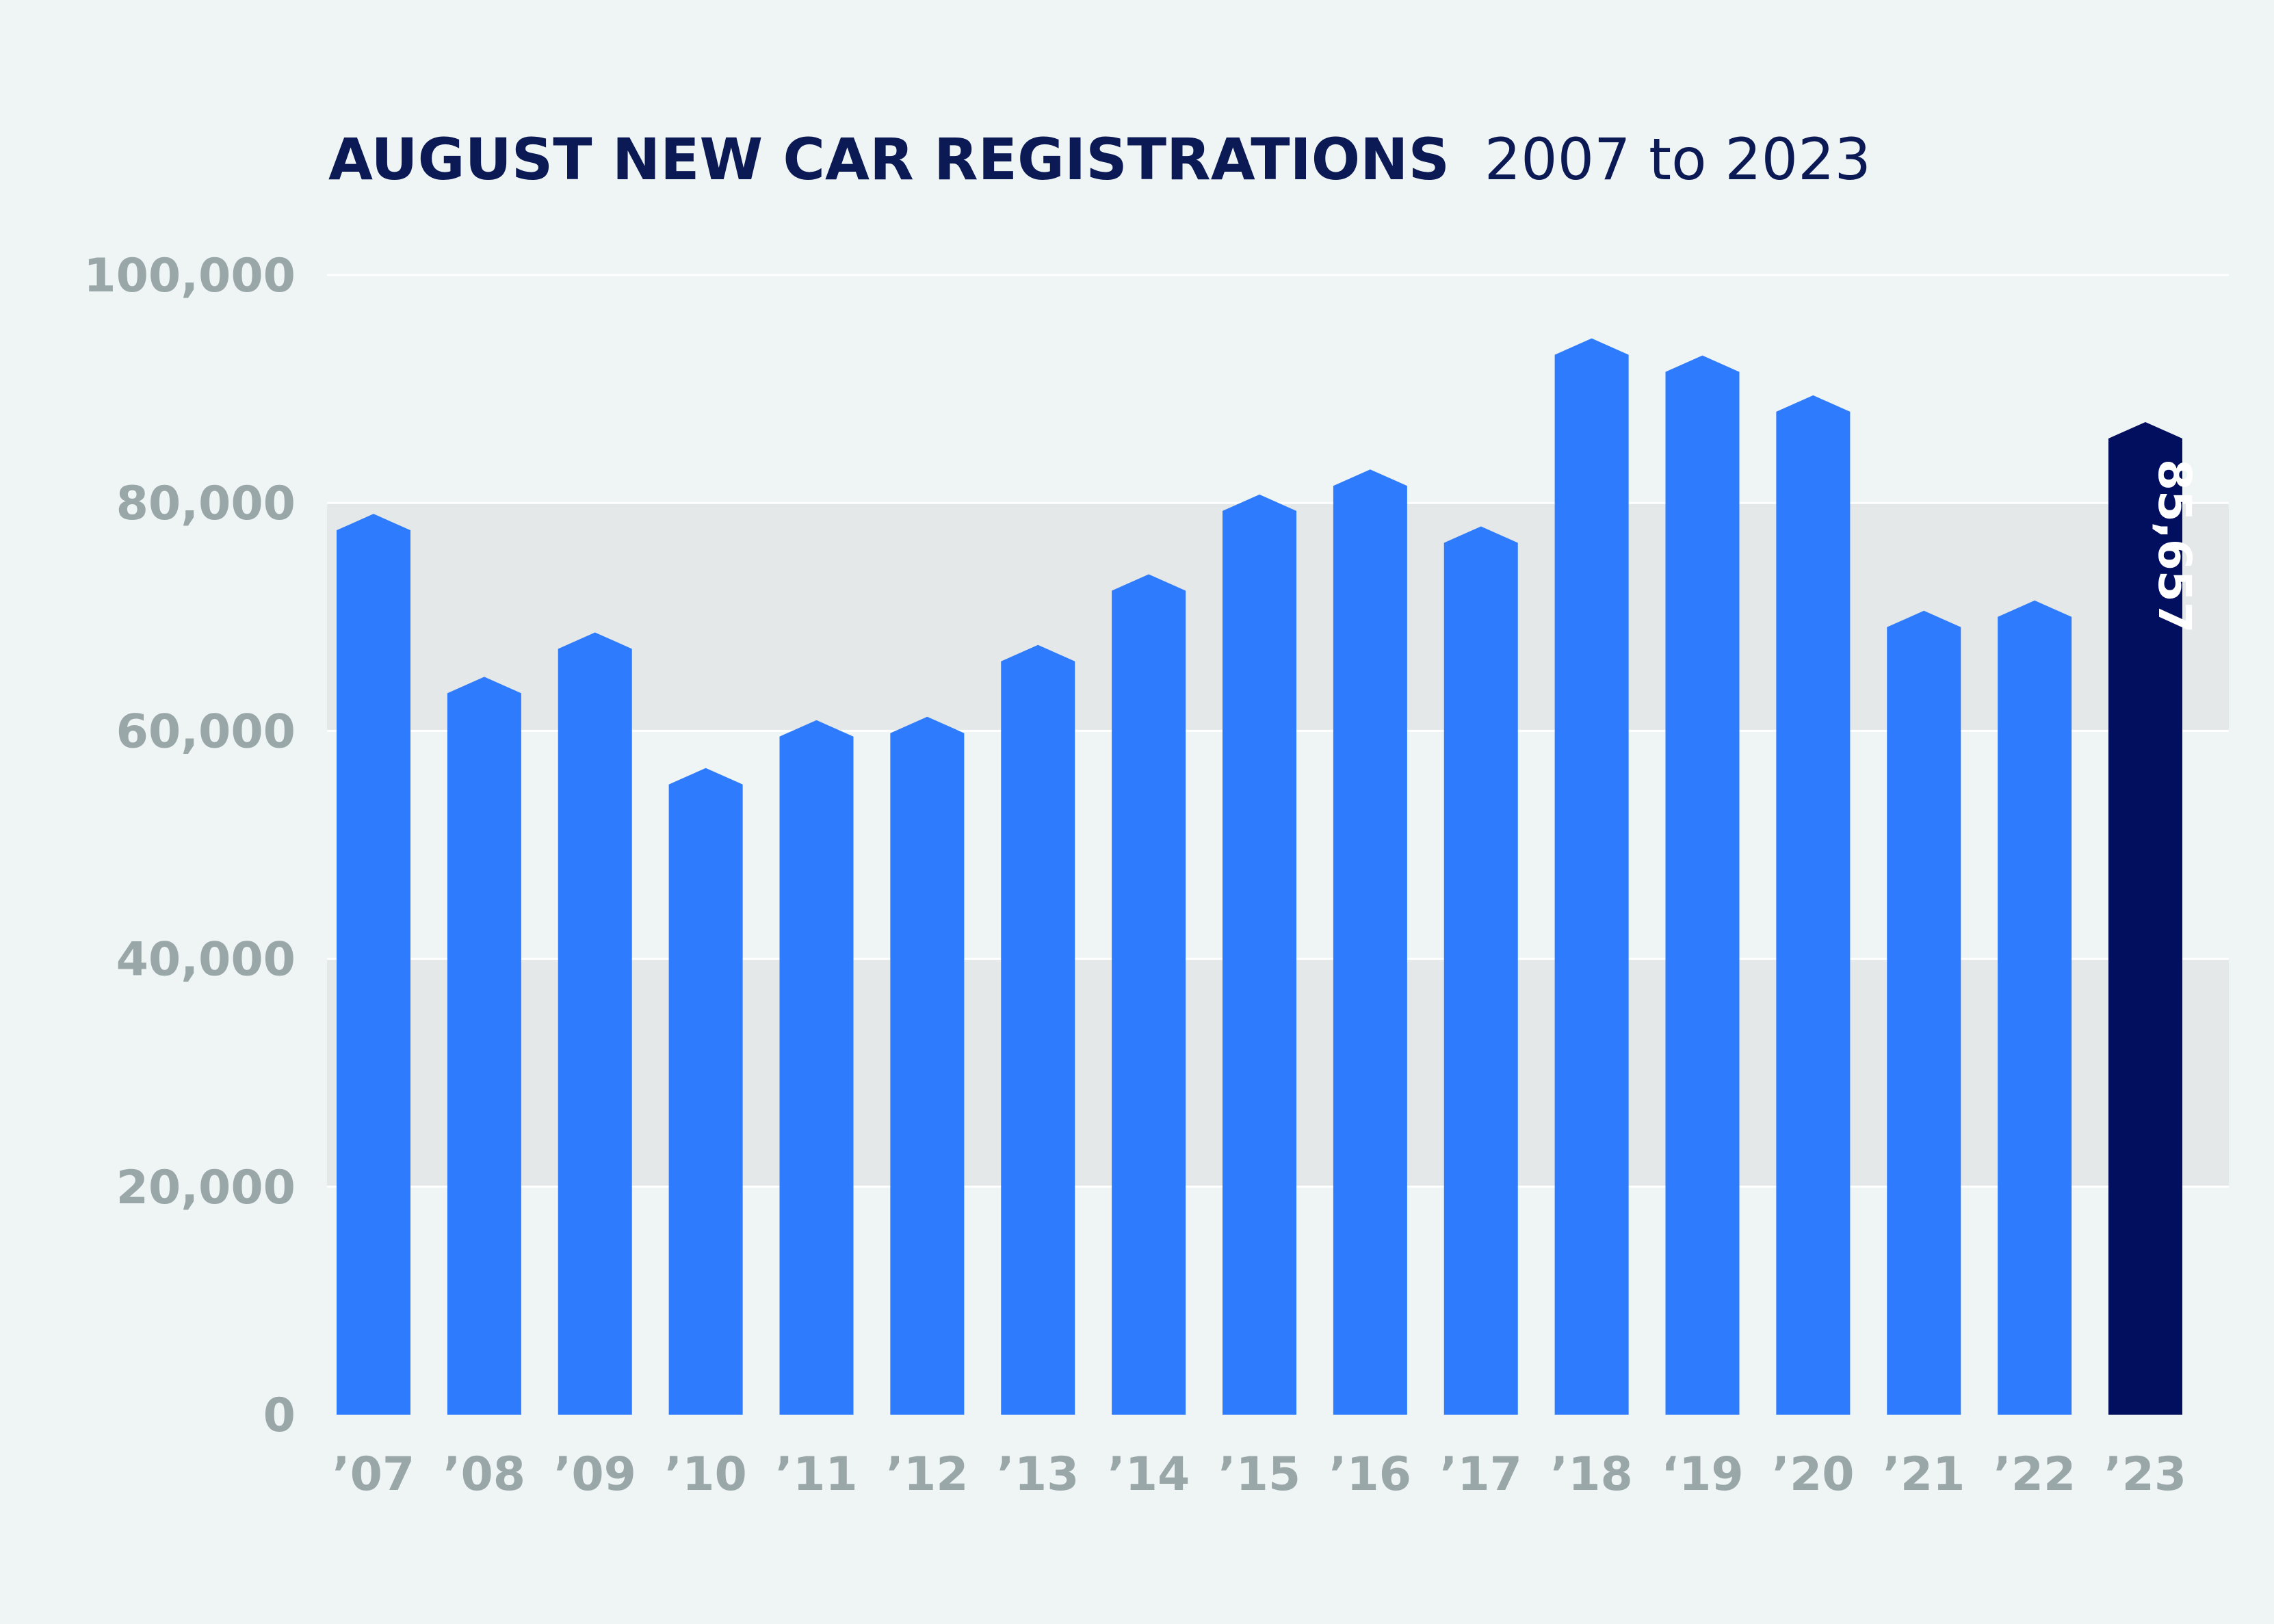 Image resolution: width=2274 pixels, height=1624 pixels. Describe the element at coordinates (889, 160) in the screenshot. I see `chart-title-main: AUGUST NEW CAR REGISTRATIONS` at that location.